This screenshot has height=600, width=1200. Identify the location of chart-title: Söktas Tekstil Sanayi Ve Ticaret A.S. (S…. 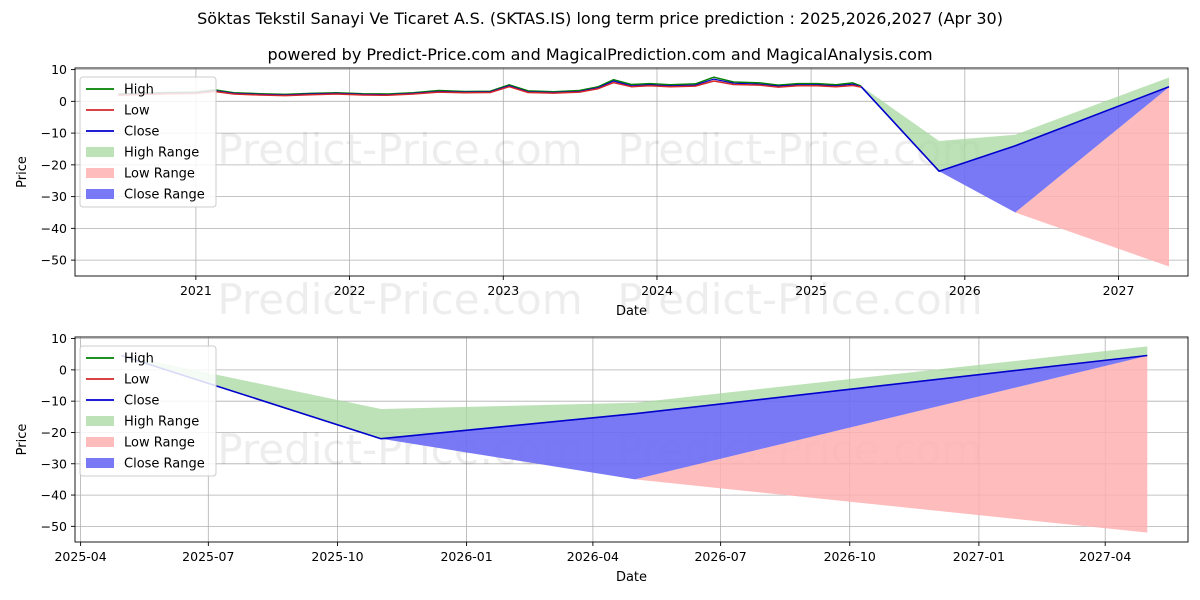
(600, 18).